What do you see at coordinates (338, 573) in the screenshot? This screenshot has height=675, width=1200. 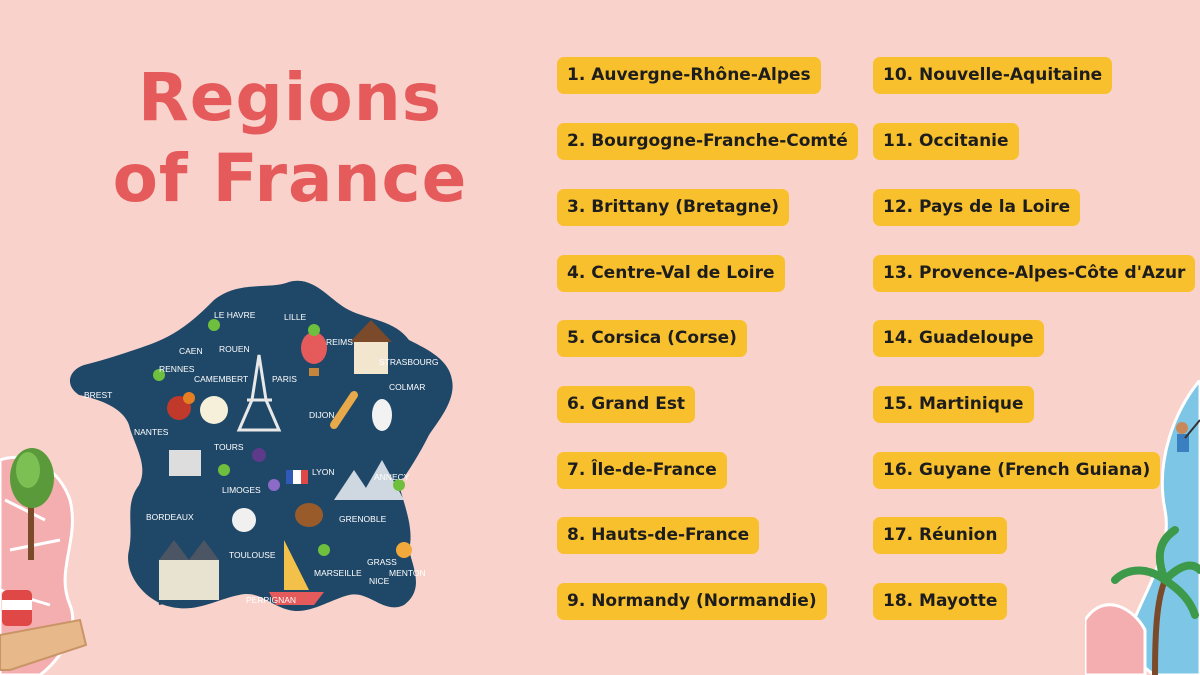 I see `map-label: MARSEILLE` at bounding box center [338, 573].